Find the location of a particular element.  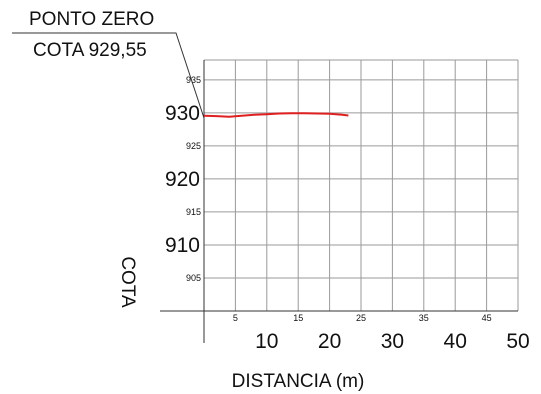

cota-value-label: COTA 929,55 is located at coordinates (90, 50).